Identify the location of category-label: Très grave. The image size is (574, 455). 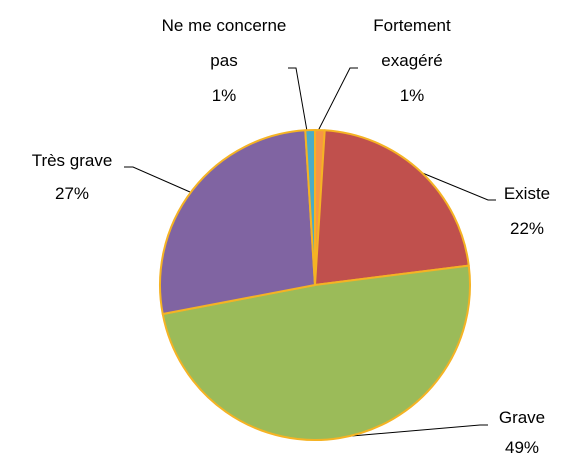
(72, 160).